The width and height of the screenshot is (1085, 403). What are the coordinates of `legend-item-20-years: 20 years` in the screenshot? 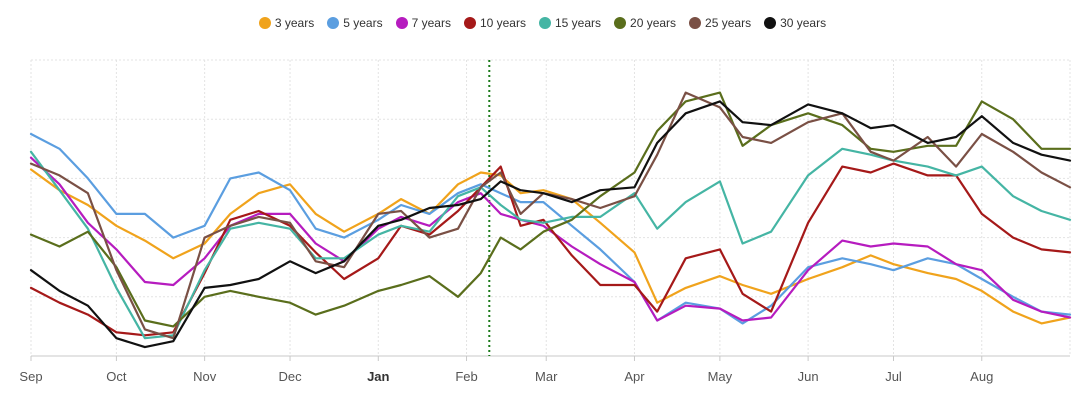 It's located at (645, 23).